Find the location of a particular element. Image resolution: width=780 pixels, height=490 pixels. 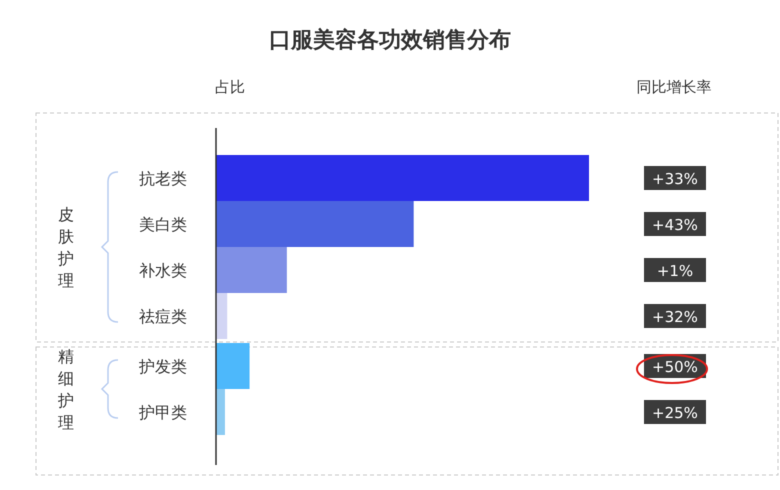

text: +50% is located at coordinates (675, 367).